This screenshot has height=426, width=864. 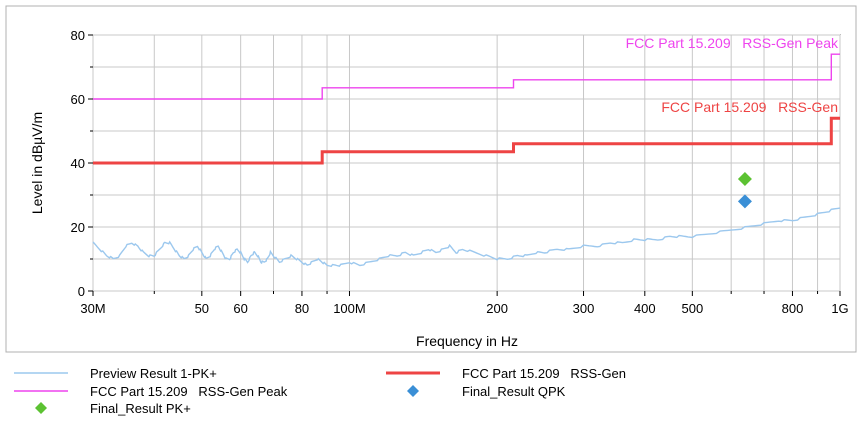 I want to click on data-point-final-result-qpk, so click(x=744, y=201).